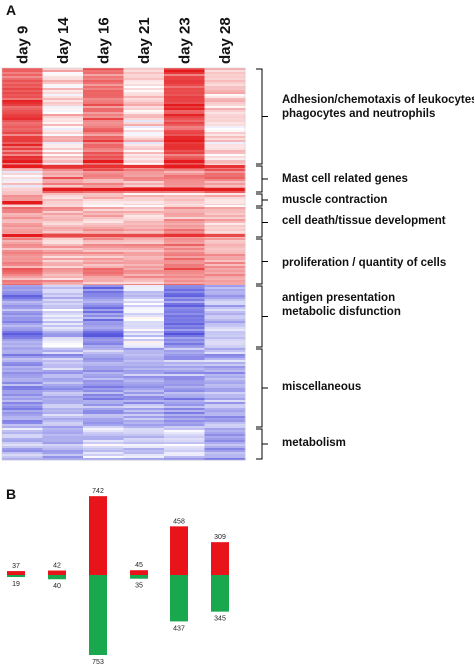 This screenshot has width=474, height=667. Describe the element at coordinates (139, 586) in the screenshot. I see `bar-down-label: 35` at that location.